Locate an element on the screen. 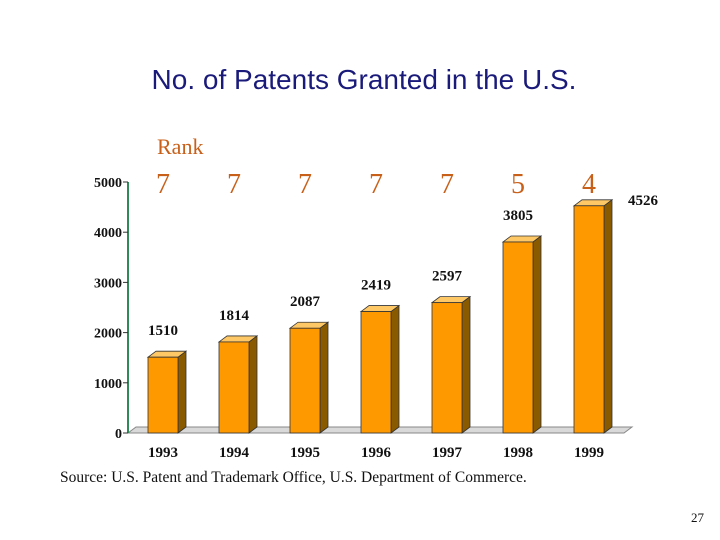 The height and width of the screenshot is (540, 720). bar-value-label: 4526 is located at coordinates (643, 201).